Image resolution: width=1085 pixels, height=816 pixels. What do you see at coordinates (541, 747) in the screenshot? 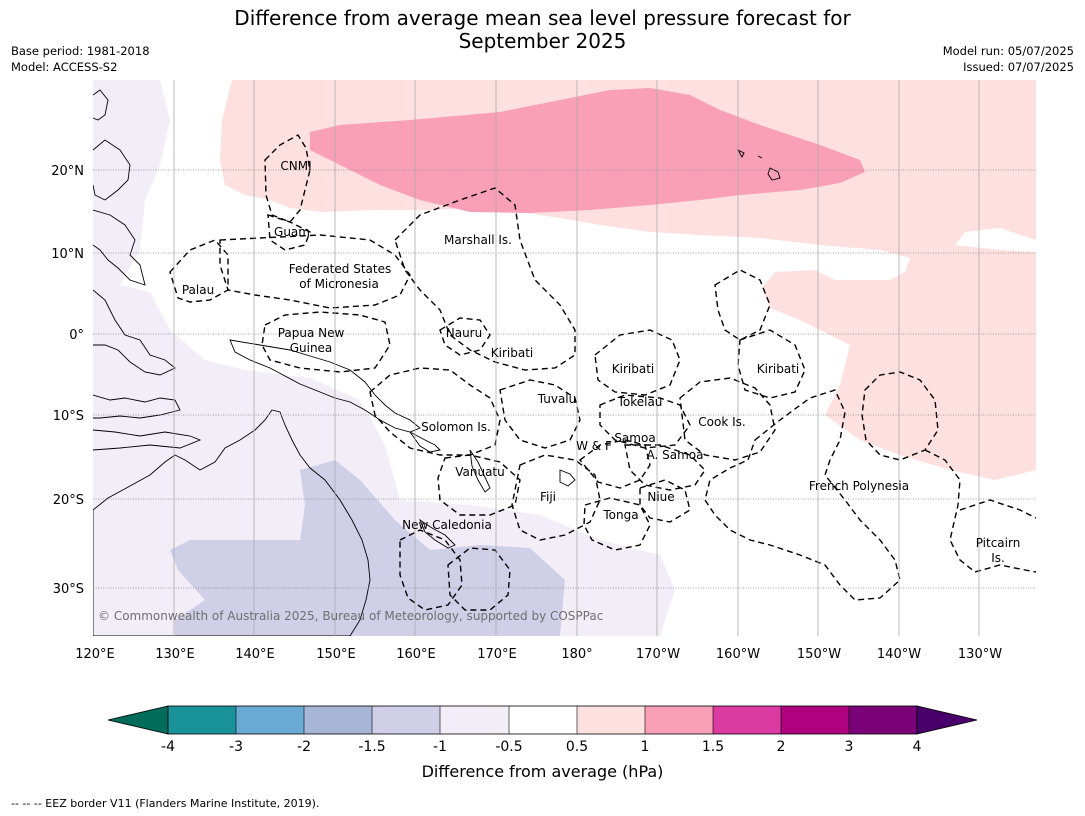
I see `colorbar-ticks: -4 -3 -2 -1.5 -1 -0.5 0.5 1 1.5 2 3 4` at bounding box center [541, 747].